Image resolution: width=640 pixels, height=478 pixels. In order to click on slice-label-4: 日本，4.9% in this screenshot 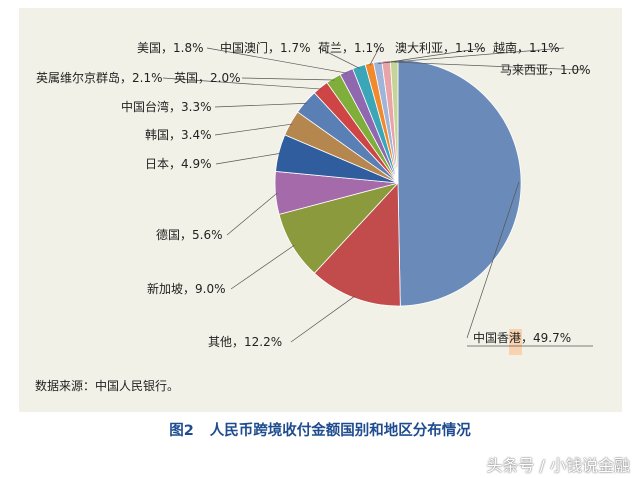, I will do `click(178, 164)`.